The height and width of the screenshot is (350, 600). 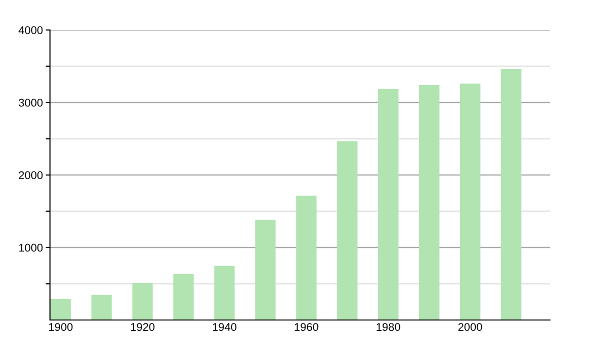 I want to click on x-tick-label: 1920, so click(x=142, y=327).